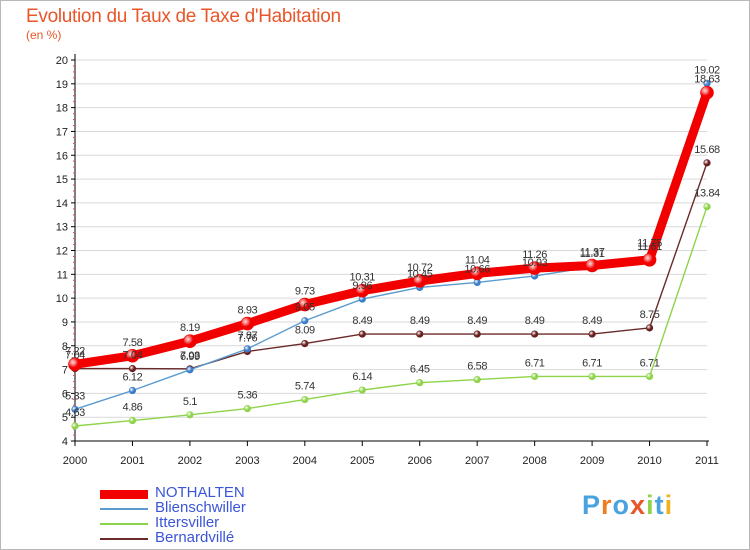  What do you see at coordinates (707, 461) in the screenshot?
I see `x-tick-label: 2011` at bounding box center [707, 461].